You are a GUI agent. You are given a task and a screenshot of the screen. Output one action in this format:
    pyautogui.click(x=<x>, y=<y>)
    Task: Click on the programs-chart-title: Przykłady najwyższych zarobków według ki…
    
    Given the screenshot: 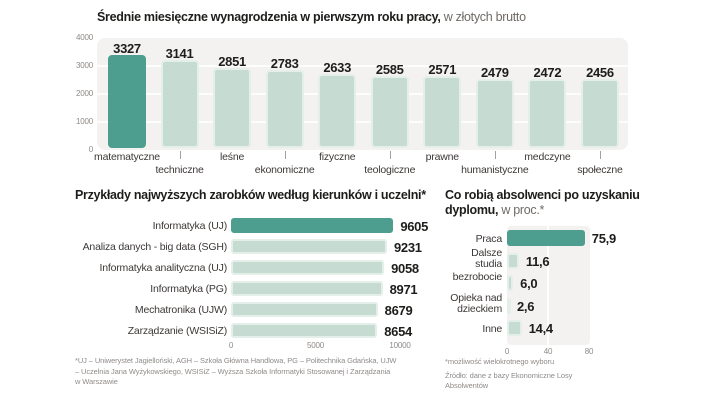 What is the action you would take?
    pyautogui.click(x=250, y=195)
    